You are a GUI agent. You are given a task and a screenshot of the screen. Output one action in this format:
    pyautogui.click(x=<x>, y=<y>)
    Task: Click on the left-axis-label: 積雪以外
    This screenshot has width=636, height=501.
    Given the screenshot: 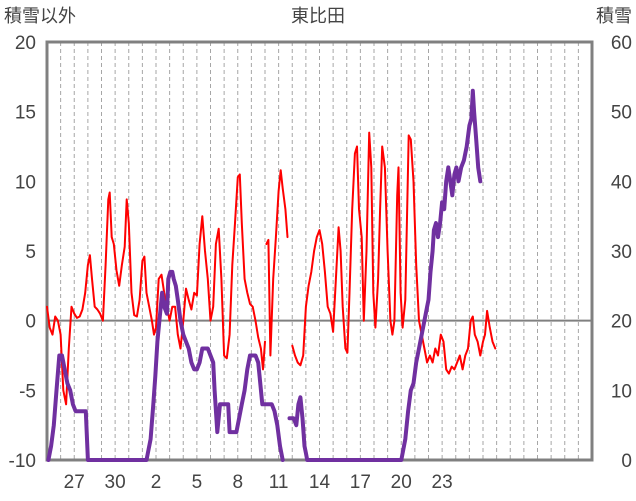 What is the action you would take?
    pyautogui.click(x=40, y=16)
    